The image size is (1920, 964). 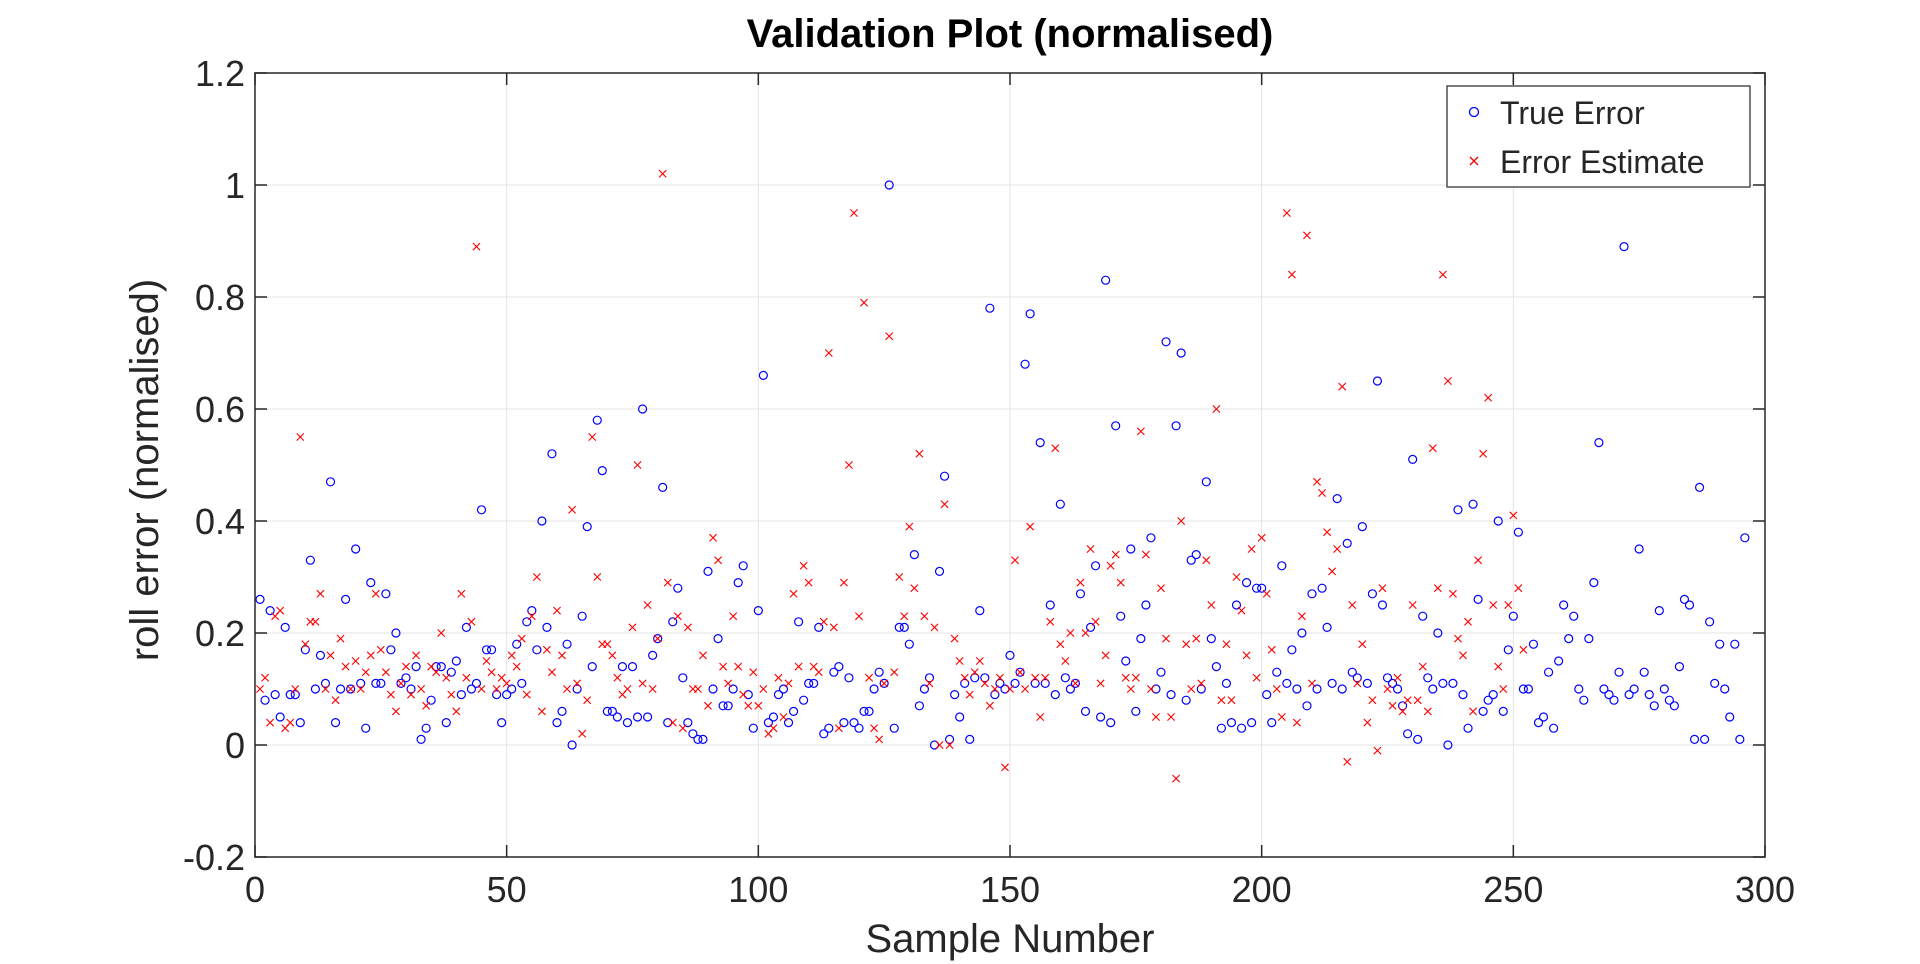 What do you see at coordinates (1262, 889) in the screenshot?
I see `x-tick-label: 200` at bounding box center [1262, 889].